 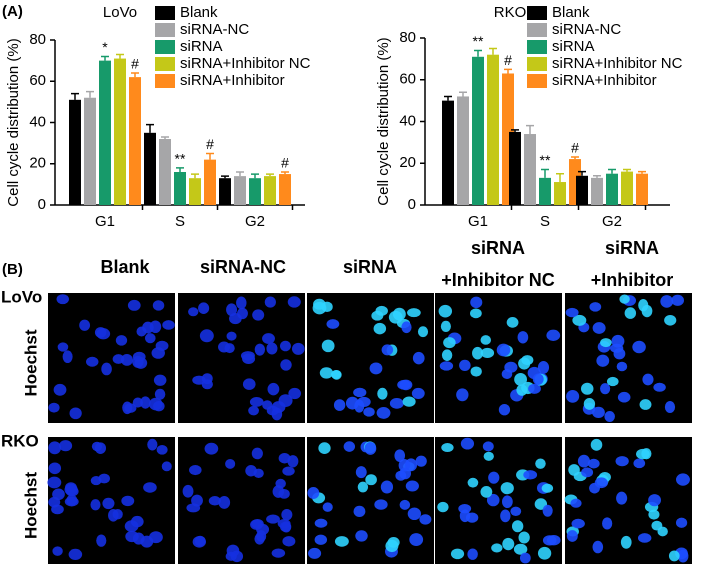 I want to click on micrograph-bg, so click(x=498, y=358).